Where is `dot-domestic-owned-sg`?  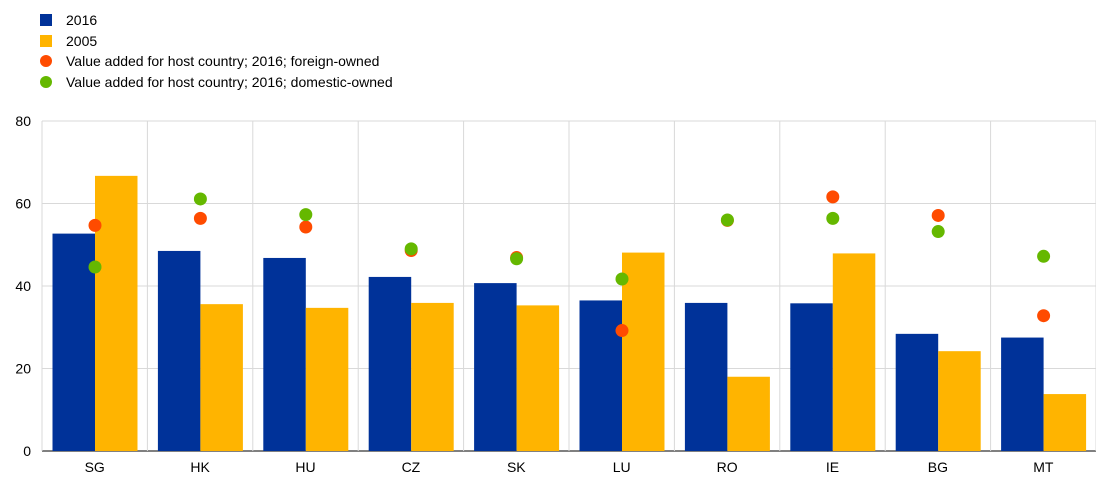
dot-domestic-owned-sg is located at coordinates (95, 267).